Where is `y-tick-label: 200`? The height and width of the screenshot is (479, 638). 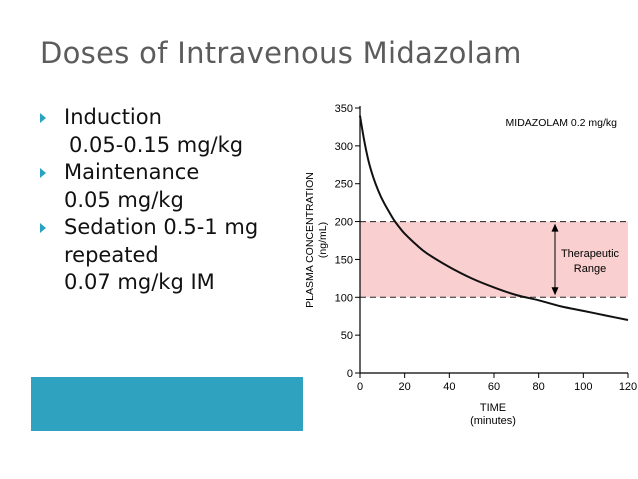
y-tick-label: 200 is located at coordinates (344, 223).